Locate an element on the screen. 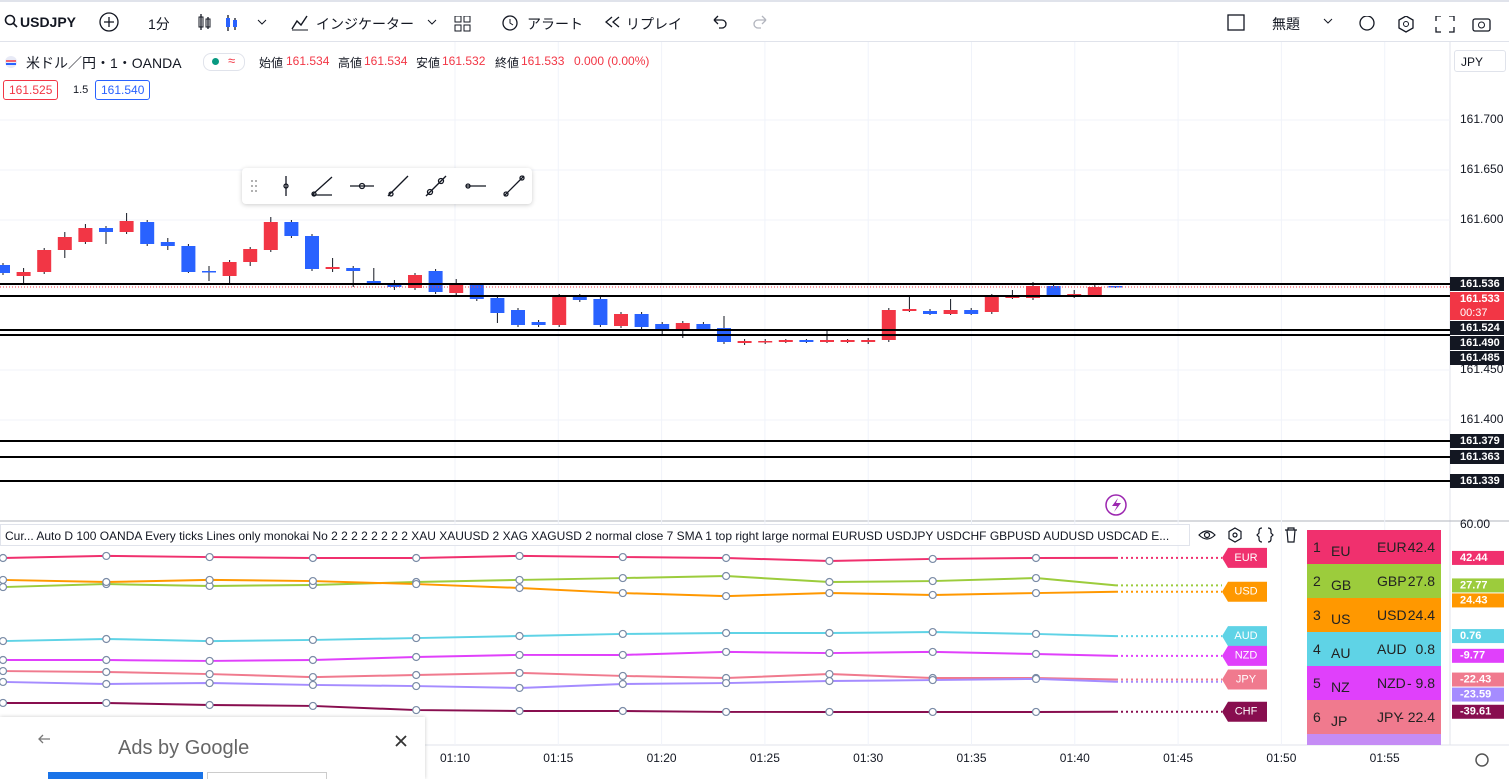 The width and height of the screenshot is (1509, 779). value-badge-label: -23.59 is located at coordinates (1475, 694).